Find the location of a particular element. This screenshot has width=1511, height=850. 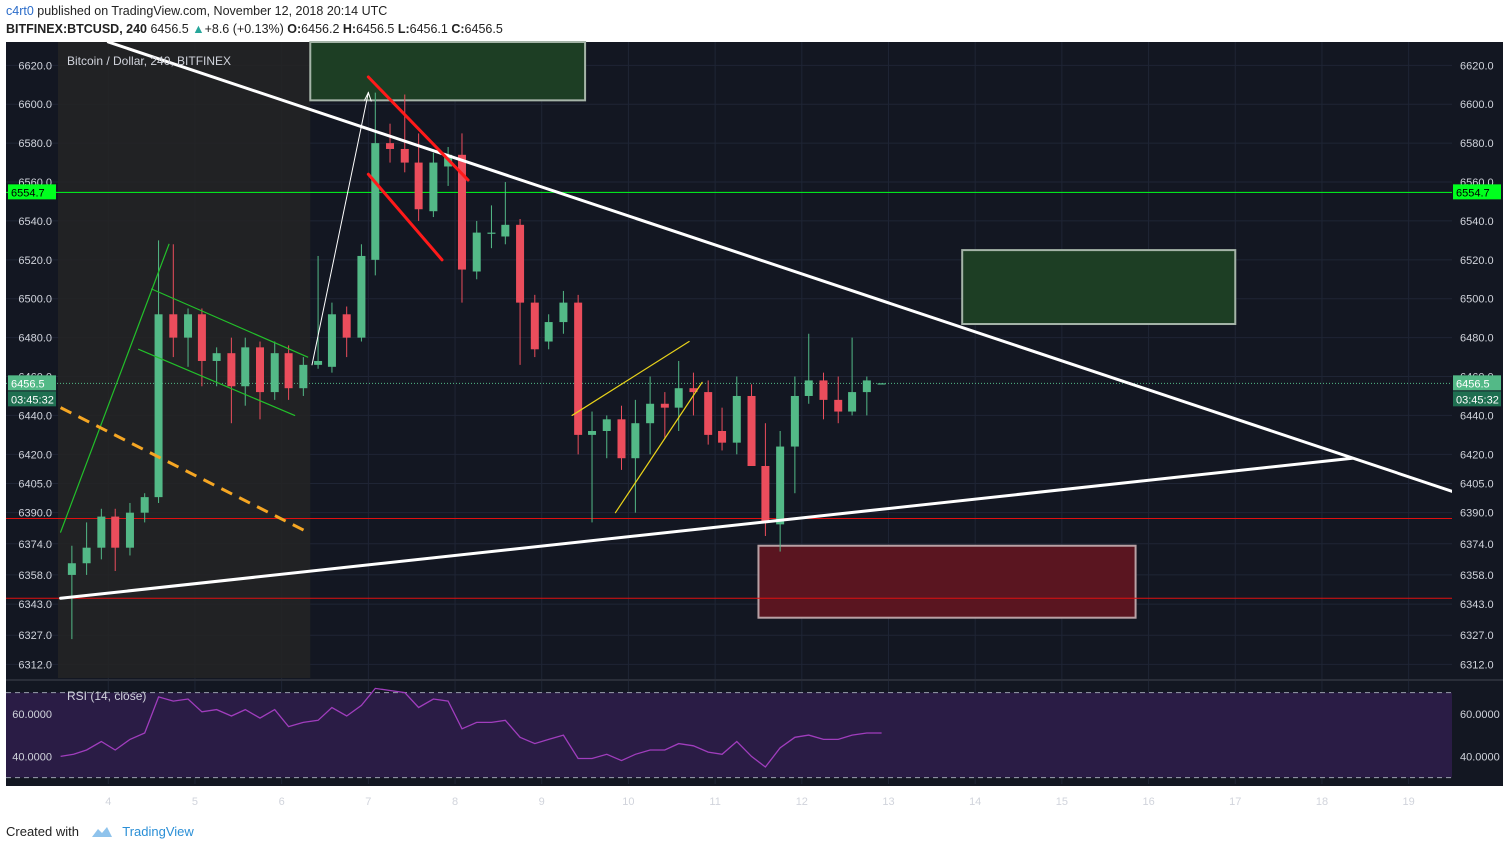

y-tick-right: 6374.0 is located at coordinates (1477, 545).